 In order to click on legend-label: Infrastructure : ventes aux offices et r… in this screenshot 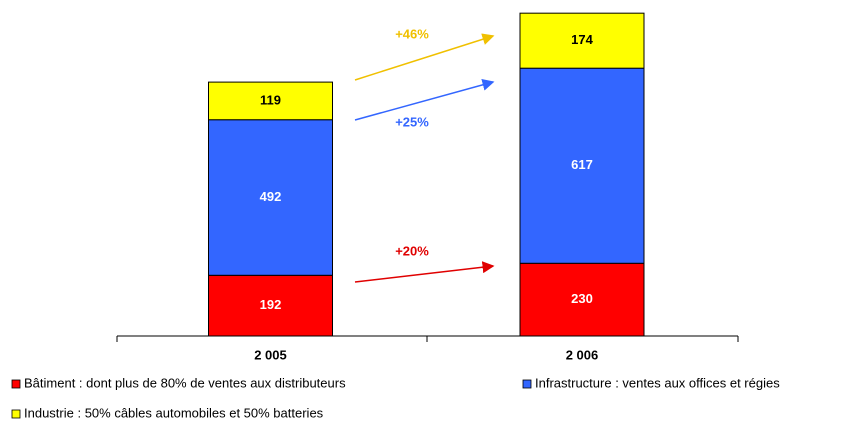, I will do `click(657, 382)`.